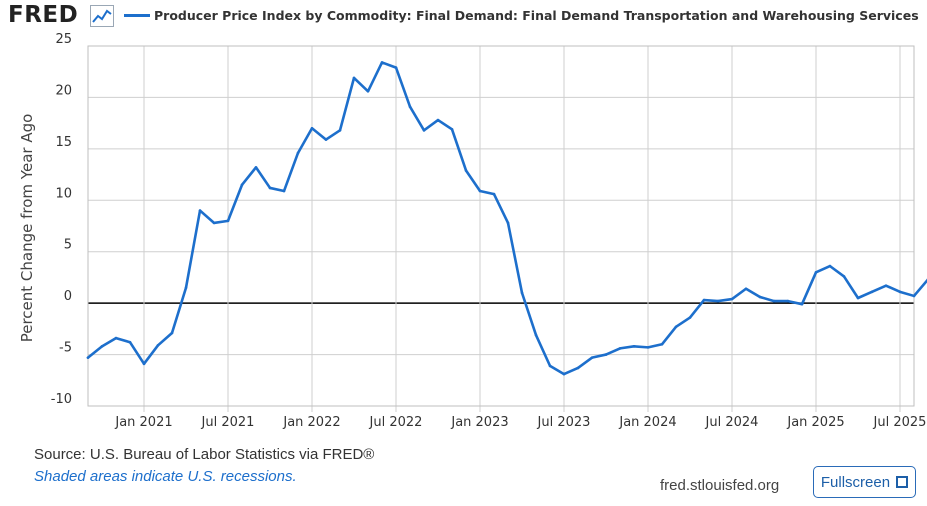  Describe the element at coordinates (68, 296) in the screenshot. I see `y-tick-label: 0` at that location.